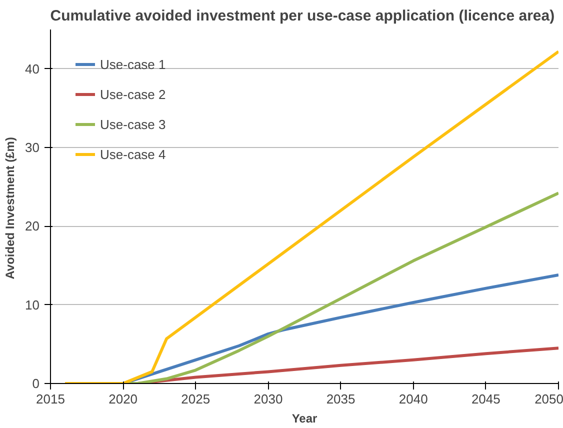 The height and width of the screenshot is (428, 563). What do you see at coordinates (548, 399) in the screenshot?
I see `x-tick-label: 2050` at bounding box center [548, 399].